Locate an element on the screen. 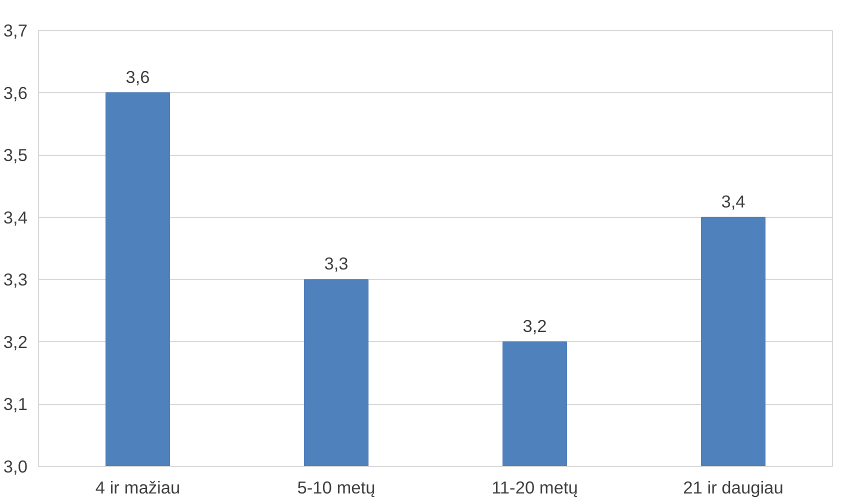 The height and width of the screenshot is (504, 856). x-tick-label: 5-10 metų is located at coordinates (336, 488).